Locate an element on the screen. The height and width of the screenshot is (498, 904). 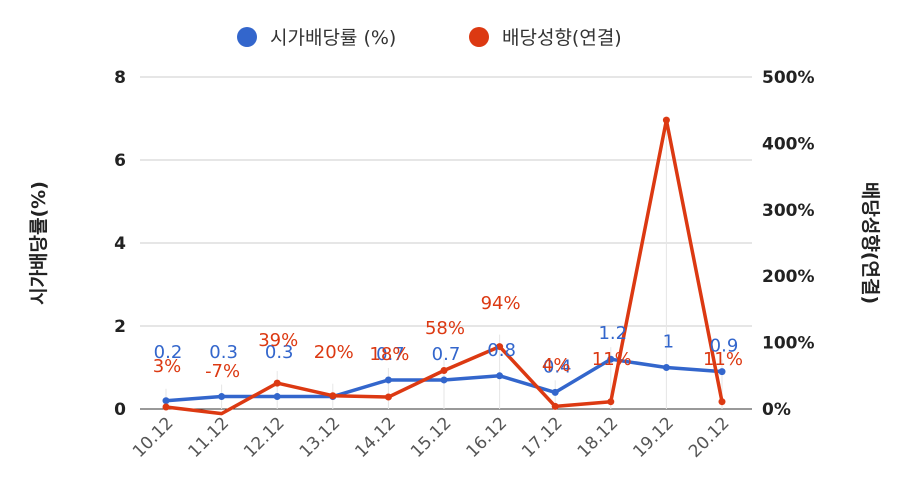
x-tick-label: 15.12 is located at coordinates (431, 437).